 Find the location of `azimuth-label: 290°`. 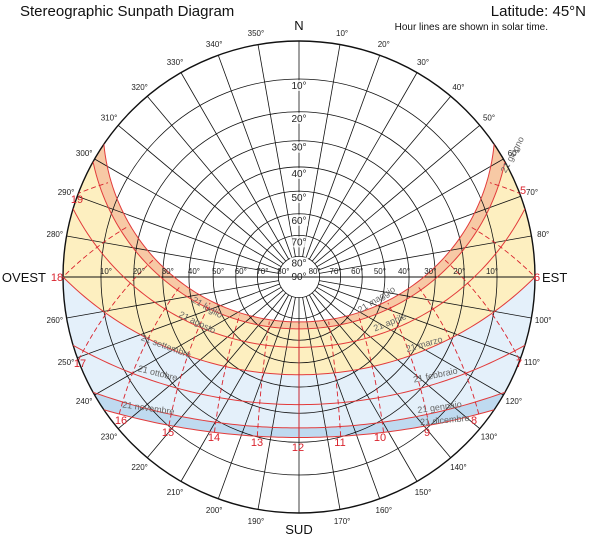

azimuth-label: 290° is located at coordinates (66, 192).